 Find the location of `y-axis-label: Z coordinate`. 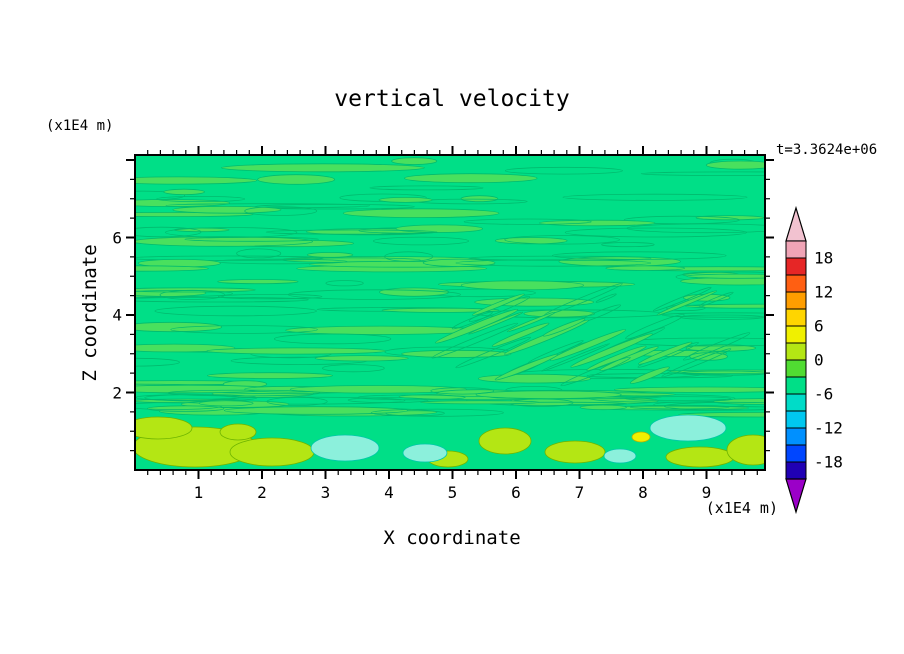

y-axis-label: Z coordinate is located at coordinates (90, 313).